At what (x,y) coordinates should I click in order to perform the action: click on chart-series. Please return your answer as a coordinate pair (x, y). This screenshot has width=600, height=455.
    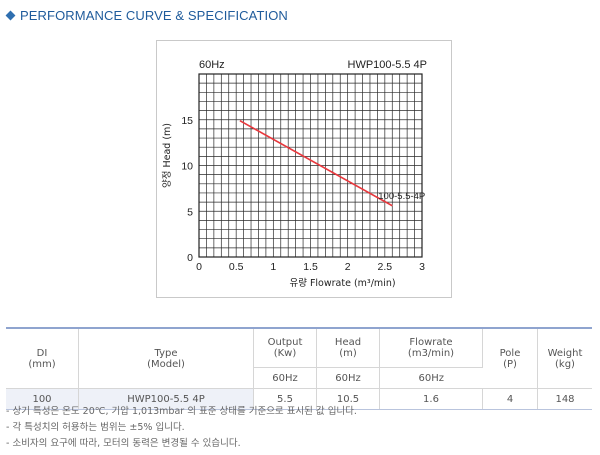
    Looking at the image, I should click on (316, 163).